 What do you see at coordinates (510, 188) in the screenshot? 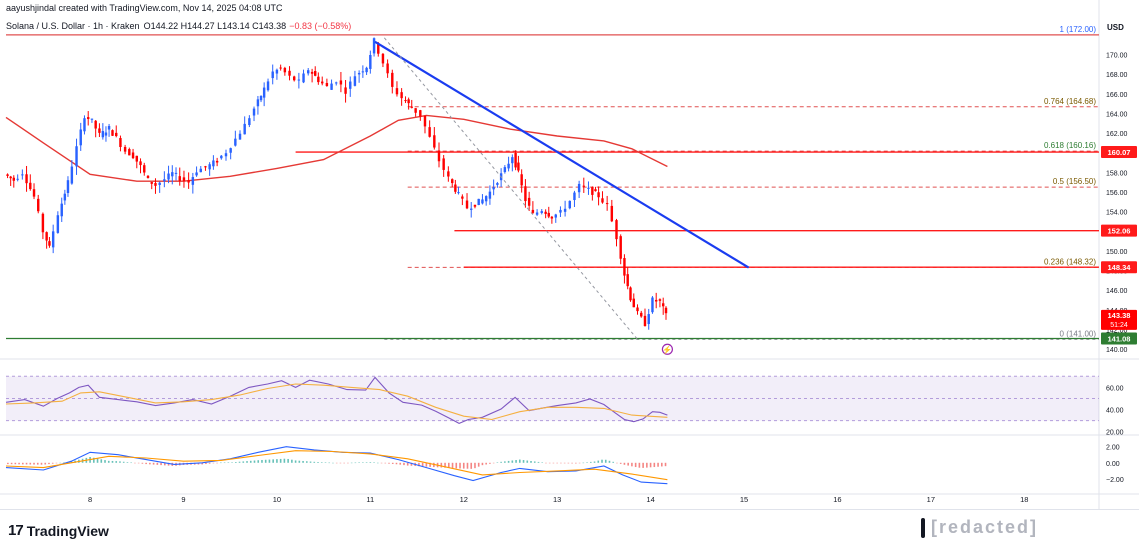
I see `fib-anchor-guide` at bounding box center [510, 188].